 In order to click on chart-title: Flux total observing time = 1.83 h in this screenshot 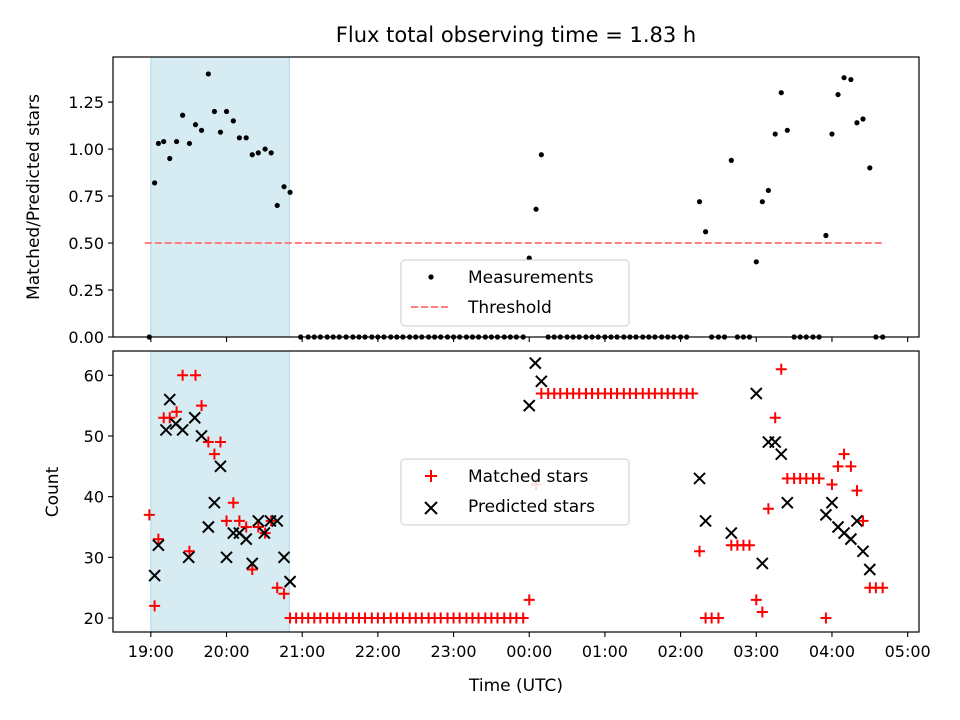, I will do `click(516, 35)`.